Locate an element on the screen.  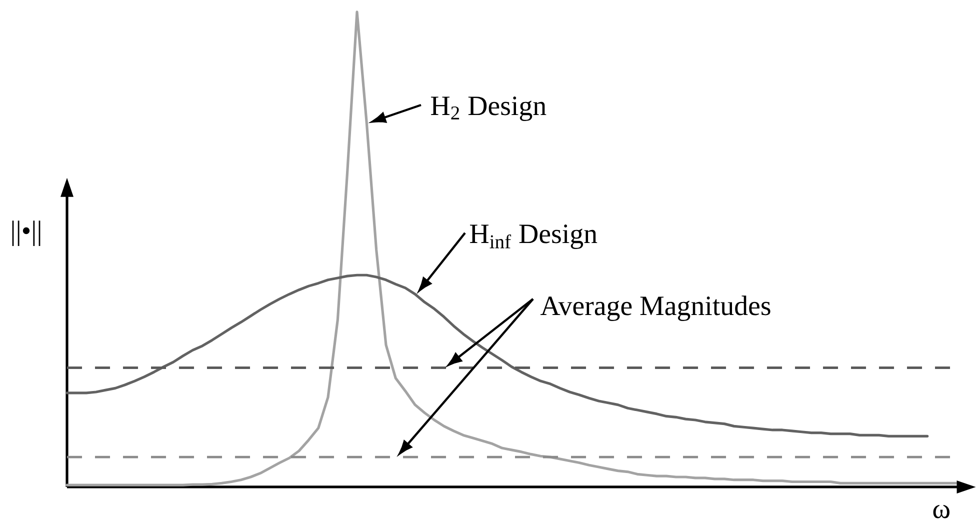
annotation: Average Magnitudes is located at coordinates (655, 308).